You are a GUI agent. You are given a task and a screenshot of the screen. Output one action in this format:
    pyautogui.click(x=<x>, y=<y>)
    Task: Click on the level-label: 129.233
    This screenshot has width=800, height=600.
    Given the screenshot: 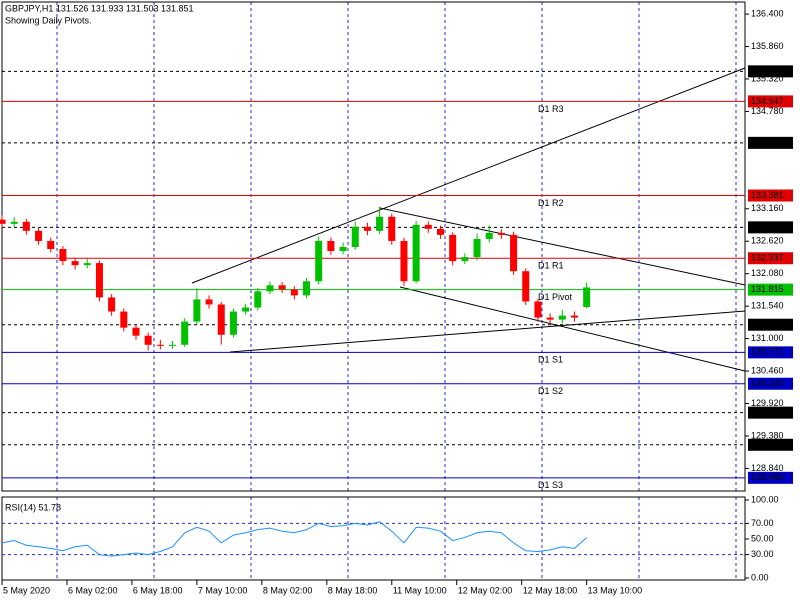 What is the action you would take?
    pyautogui.click(x=767, y=444)
    